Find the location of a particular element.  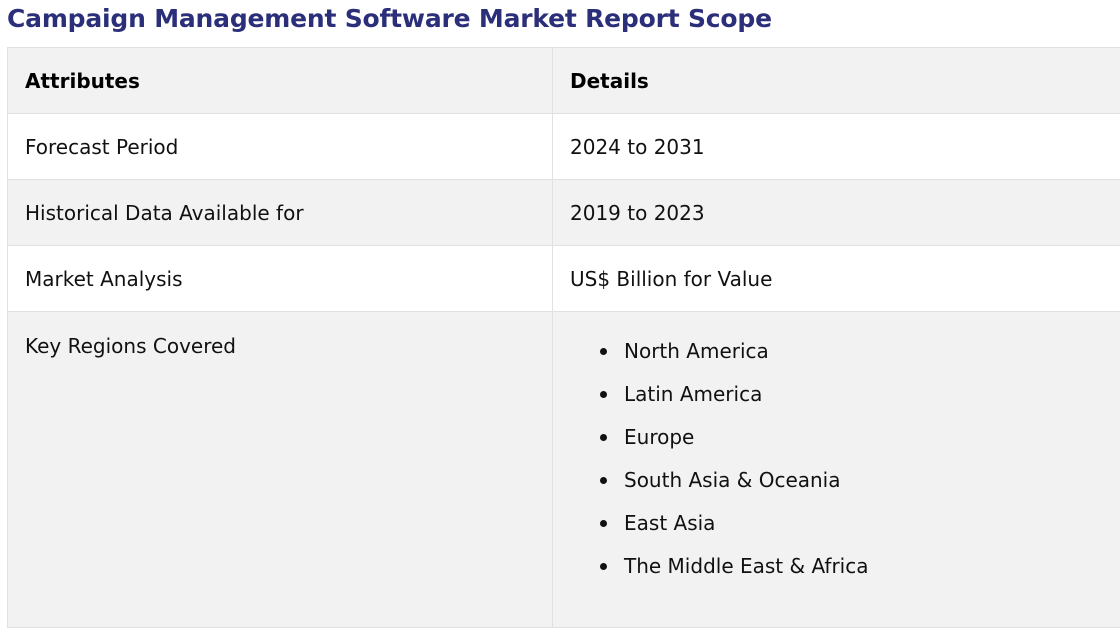

table-header-row: Attributes Details is located at coordinates (563, 80).